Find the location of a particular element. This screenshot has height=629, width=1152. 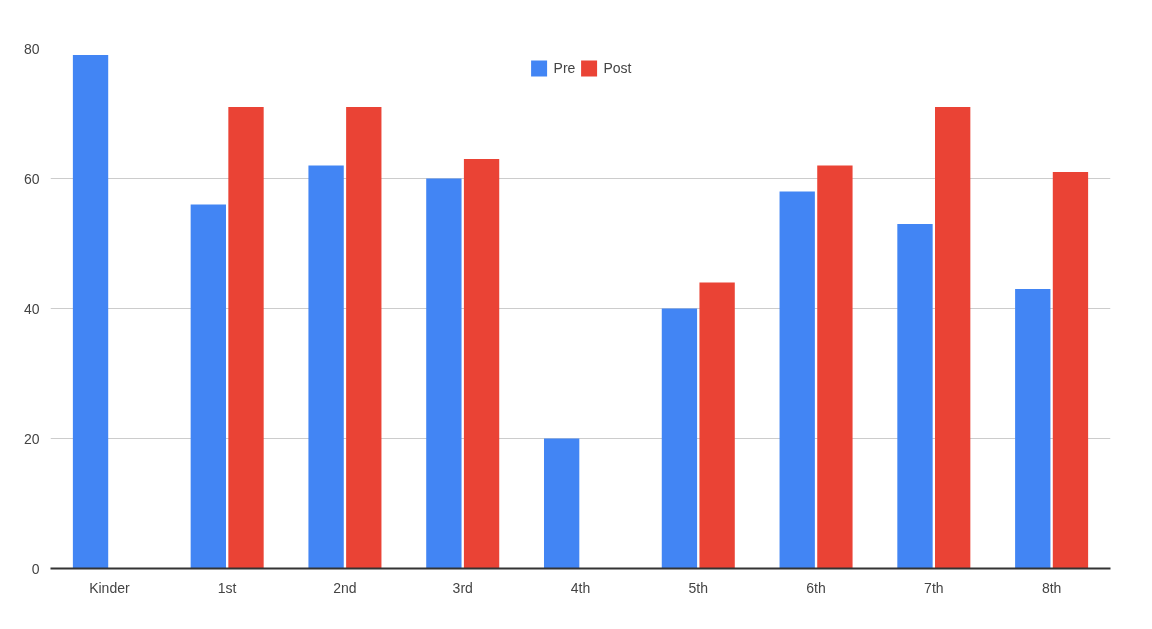

y-tick-label: 80 is located at coordinates (31, 48).